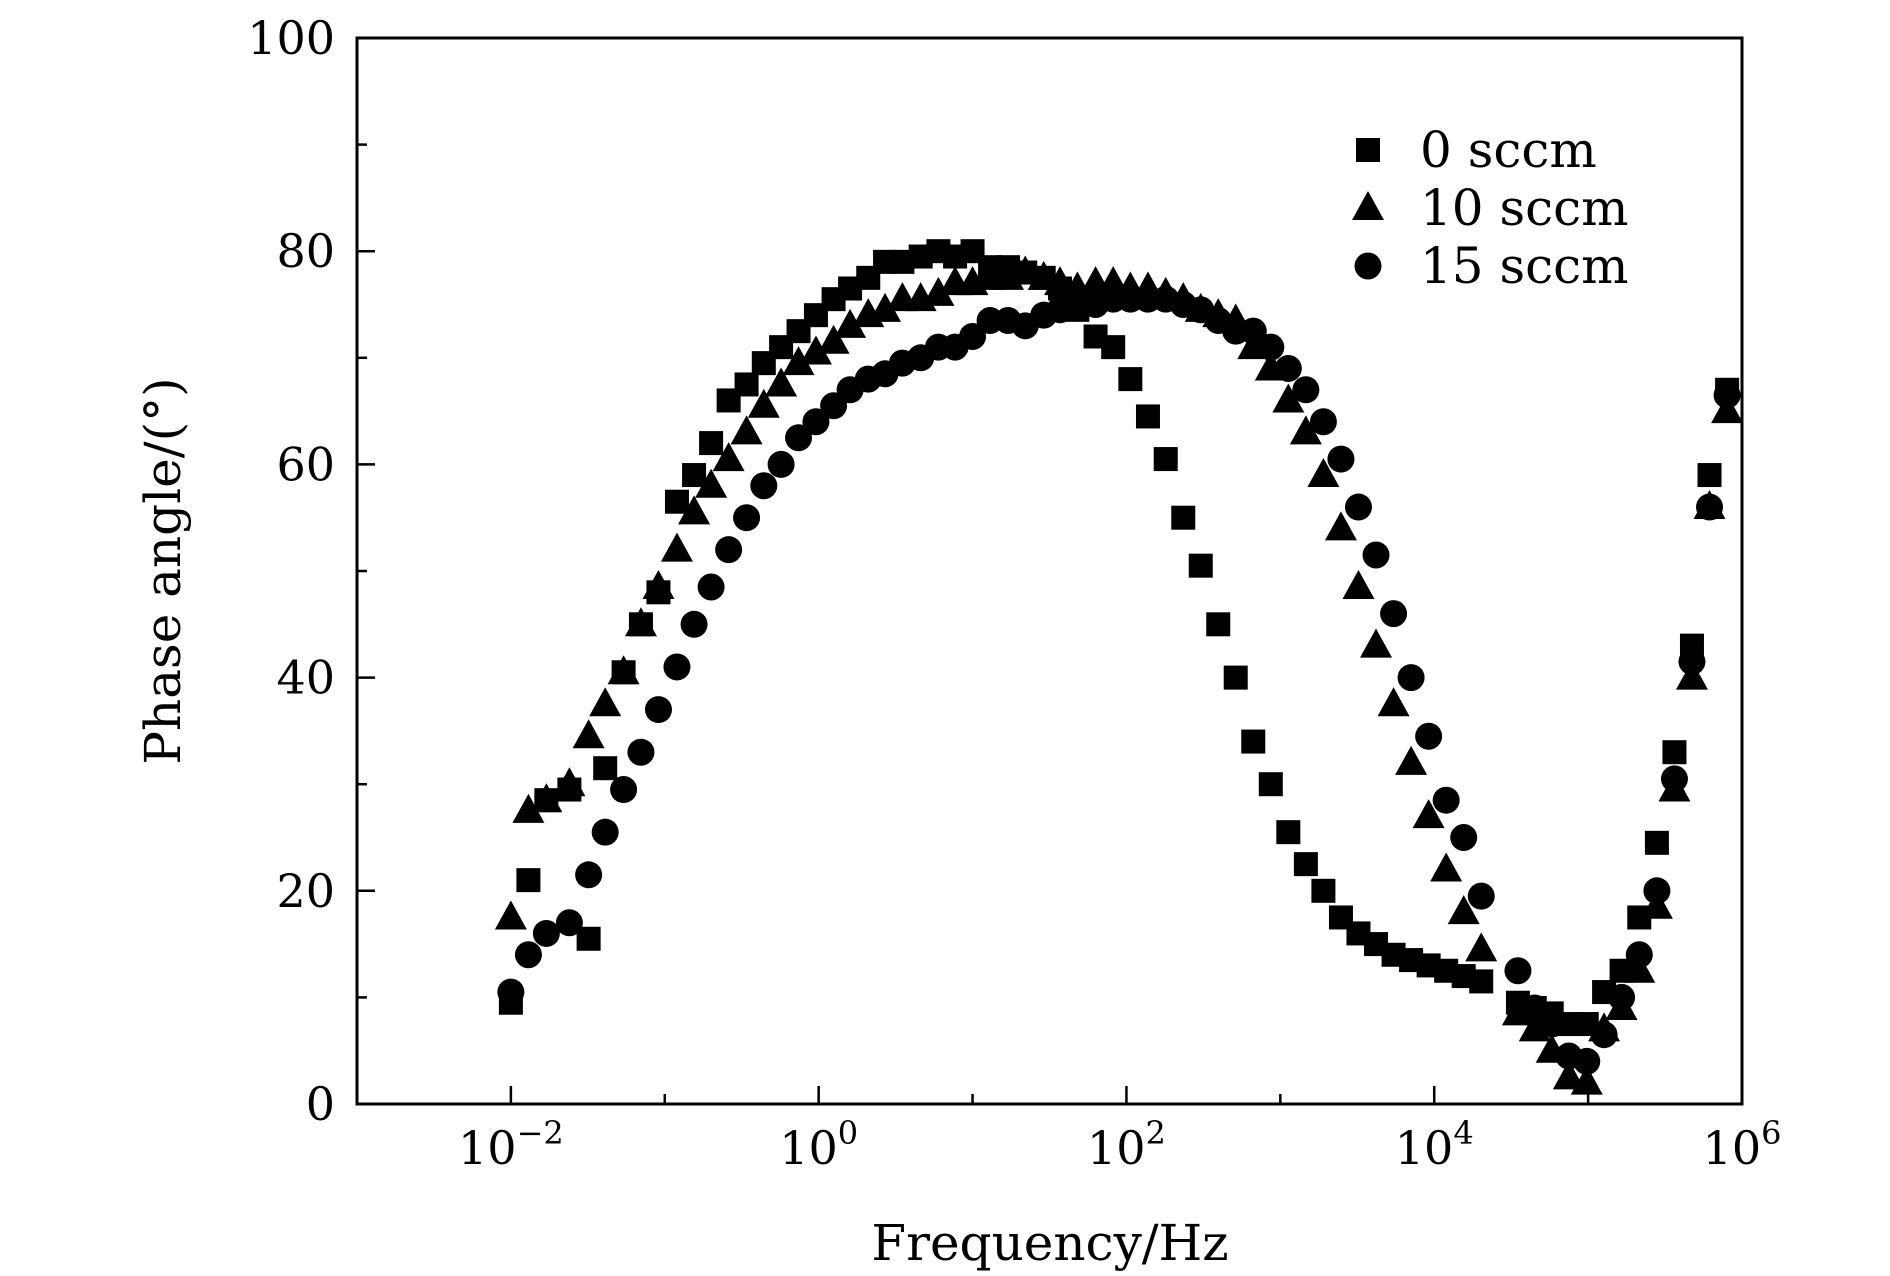 The height and width of the screenshot is (1276, 1890). What do you see at coordinates (305, 464) in the screenshot?
I see `y-tick-label: 60` at bounding box center [305, 464].